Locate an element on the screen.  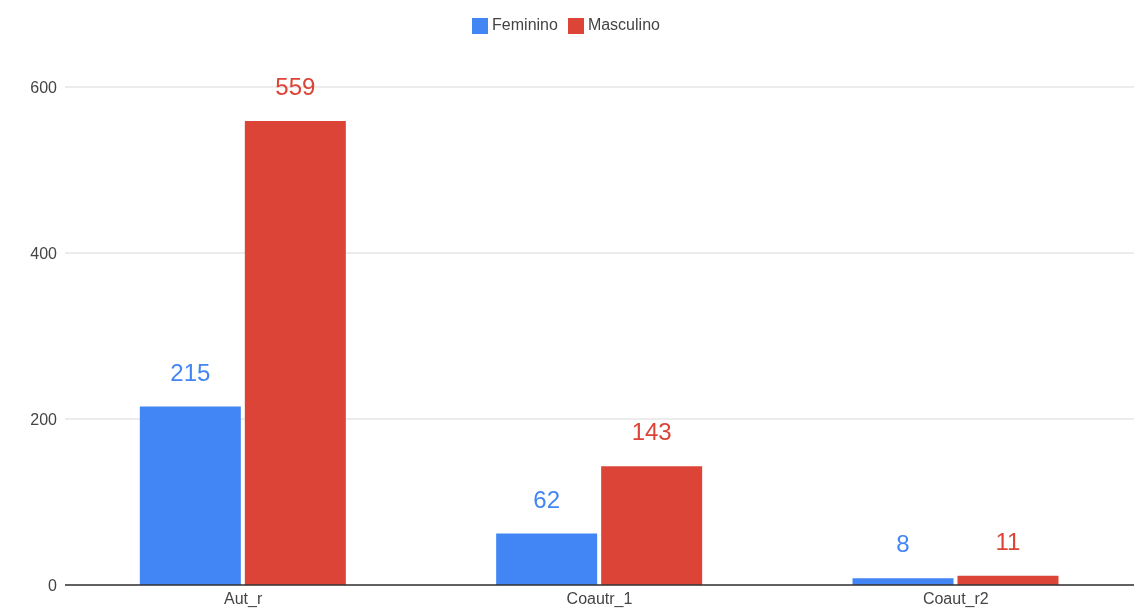
data-label: 143 is located at coordinates (651, 432).